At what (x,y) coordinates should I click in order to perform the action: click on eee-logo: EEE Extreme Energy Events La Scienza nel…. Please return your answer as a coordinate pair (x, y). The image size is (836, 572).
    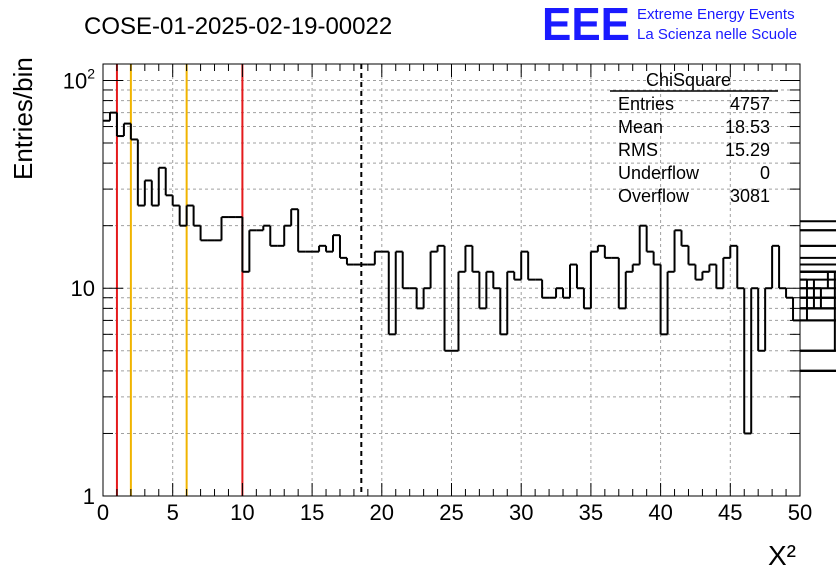
    Looking at the image, I should click on (669, 25).